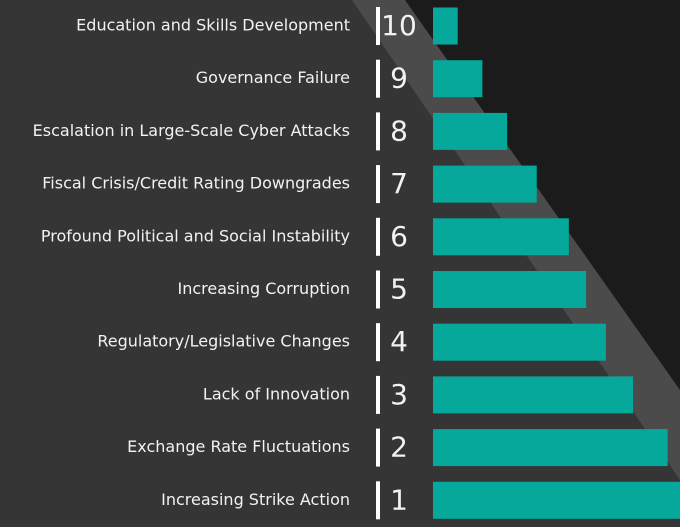 The height and width of the screenshot is (527, 680). What do you see at coordinates (399, 25) in the screenshot?
I see `rank-label: 10` at bounding box center [399, 25].